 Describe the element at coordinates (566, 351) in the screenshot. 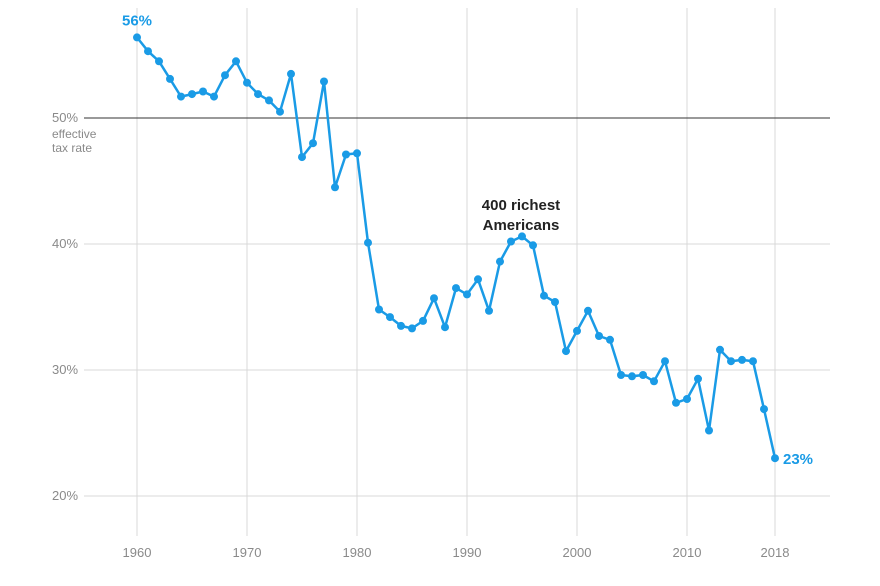

I see `data-point-1999` at that location.